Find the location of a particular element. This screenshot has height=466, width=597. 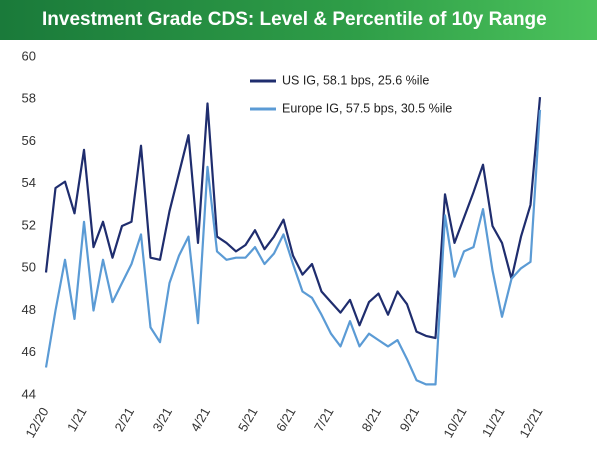

y-tick-label: 54 is located at coordinates (29, 182).